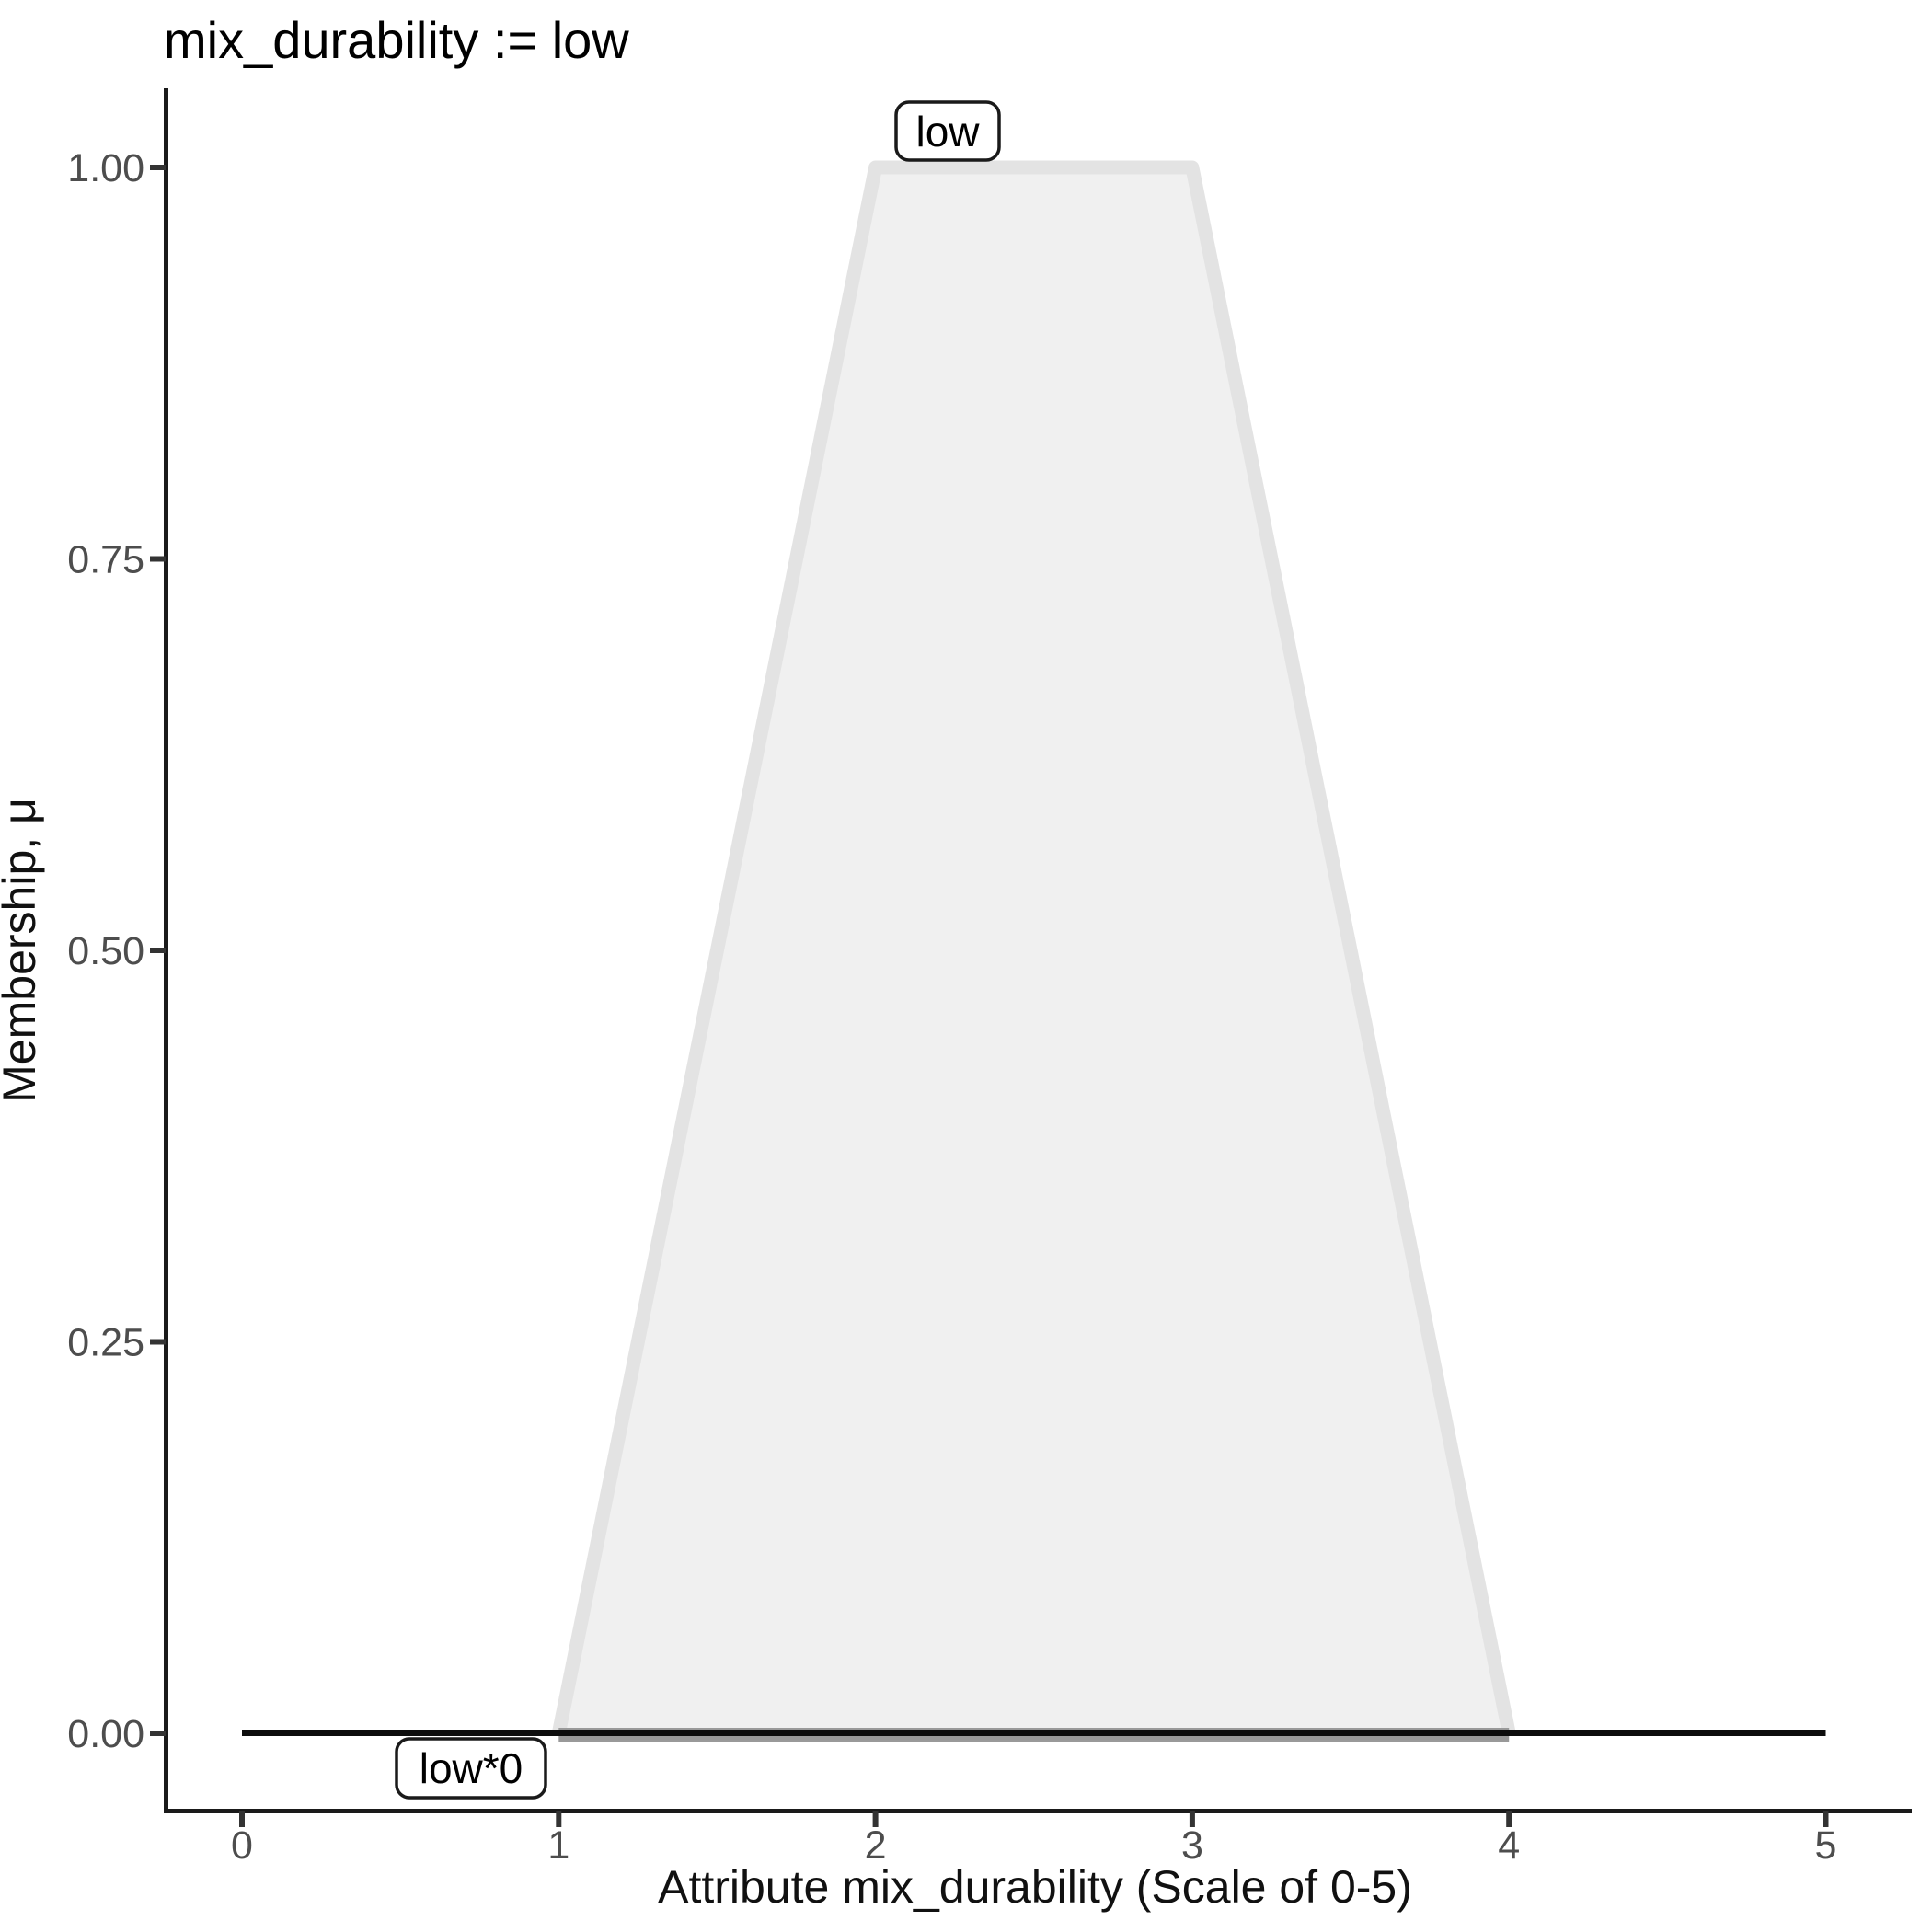  Describe the element at coordinates (242, 1845) in the screenshot. I see `x-tick-label: 0` at that location.